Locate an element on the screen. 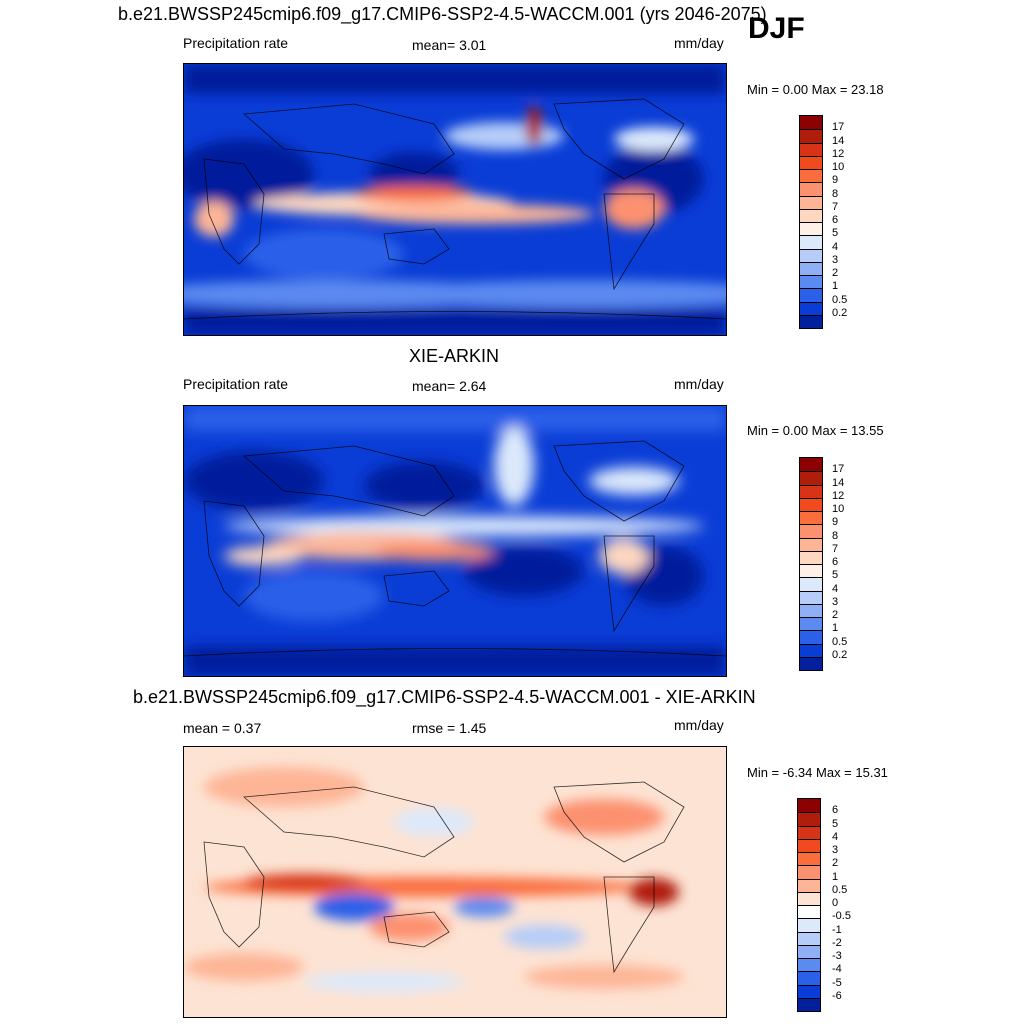  panel-1-colorbar is located at coordinates (811, 222).